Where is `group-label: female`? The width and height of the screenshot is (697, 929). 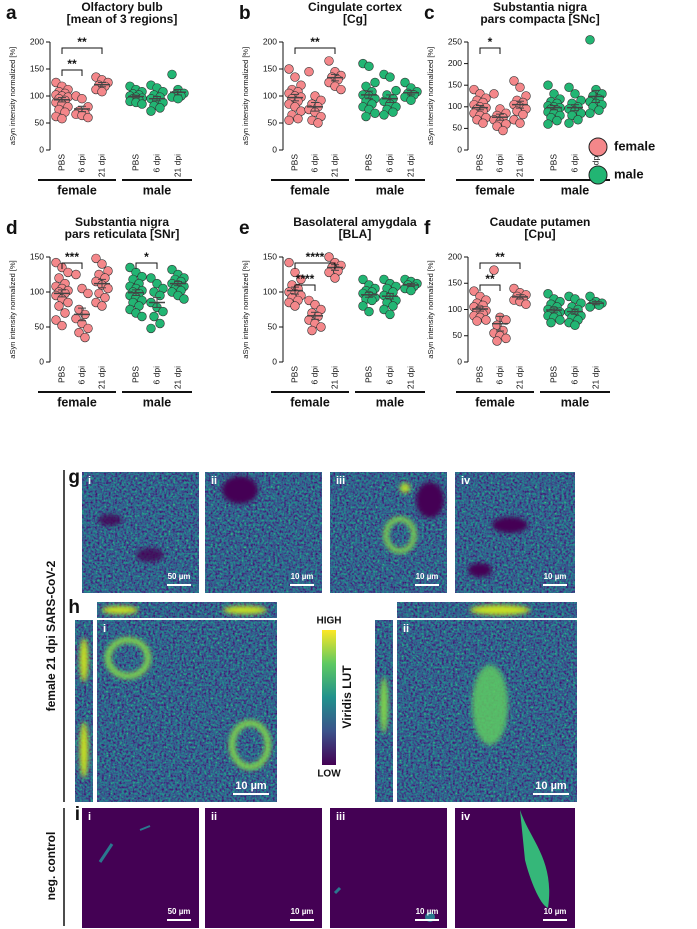
group-label: female is located at coordinates (77, 402).